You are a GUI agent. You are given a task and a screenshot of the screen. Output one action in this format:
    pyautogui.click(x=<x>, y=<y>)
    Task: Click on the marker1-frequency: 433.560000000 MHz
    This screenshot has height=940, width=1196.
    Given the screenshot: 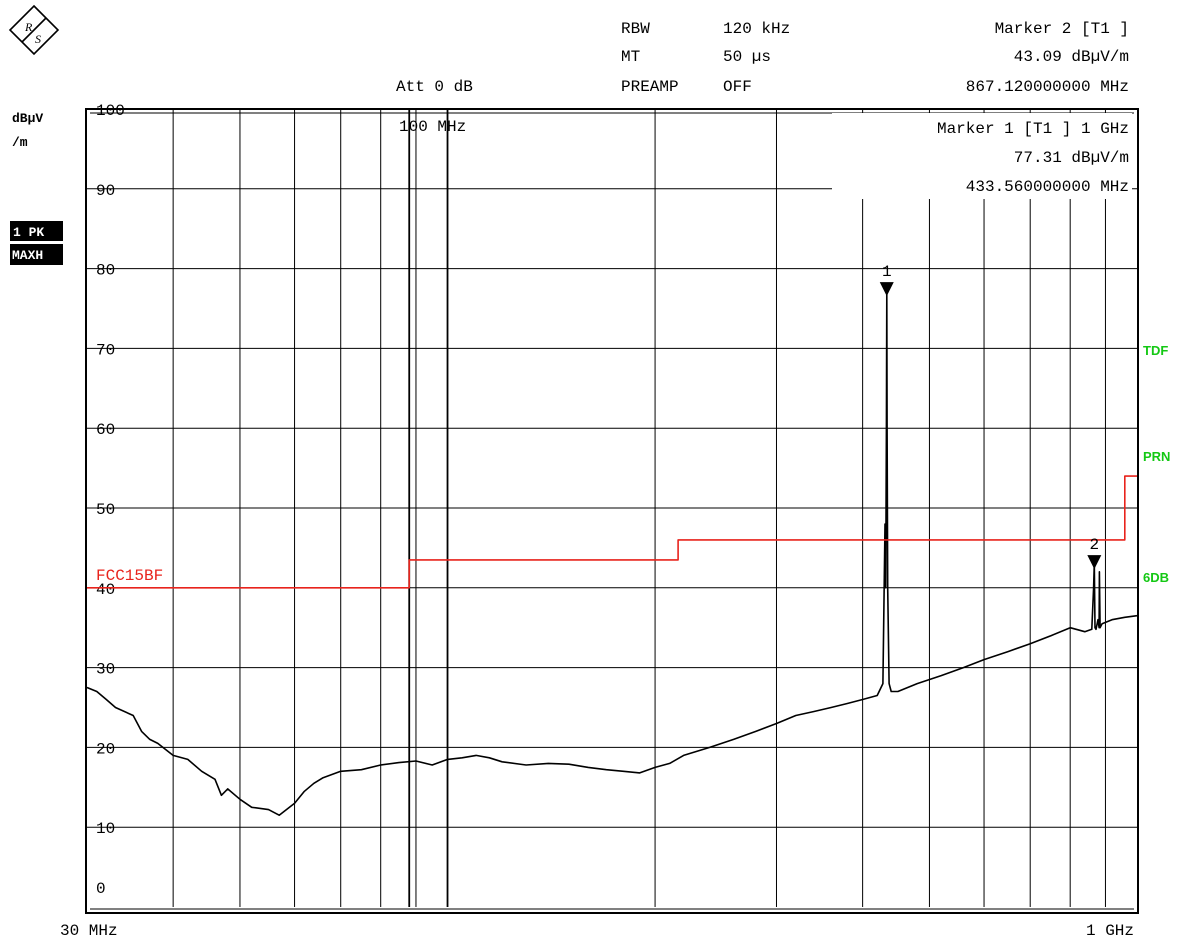 What is the action you would take?
    pyautogui.click(x=1047, y=187)
    